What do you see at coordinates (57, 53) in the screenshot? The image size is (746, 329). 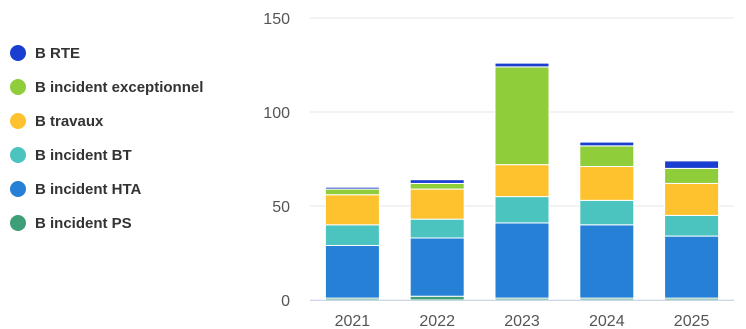 I see `legend-label-5: B RTE` at bounding box center [57, 53].